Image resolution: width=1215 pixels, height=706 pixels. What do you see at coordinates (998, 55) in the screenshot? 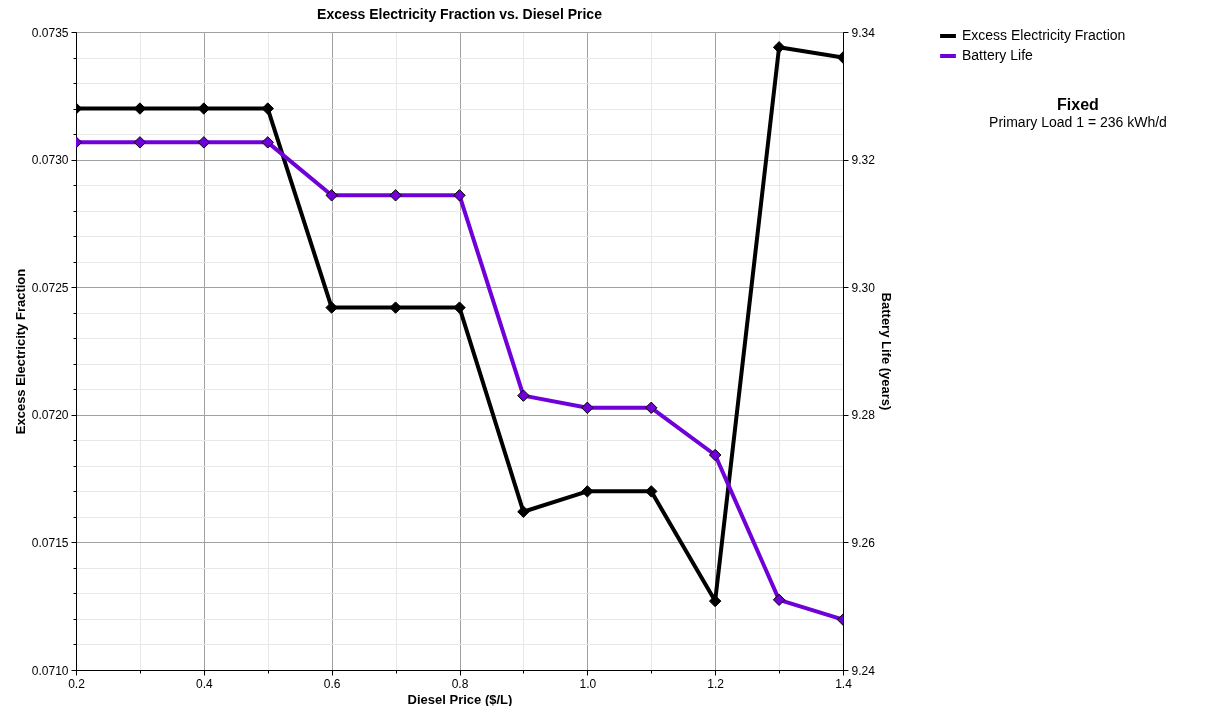
I see `legend-label: Battery Life` at bounding box center [998, 55].